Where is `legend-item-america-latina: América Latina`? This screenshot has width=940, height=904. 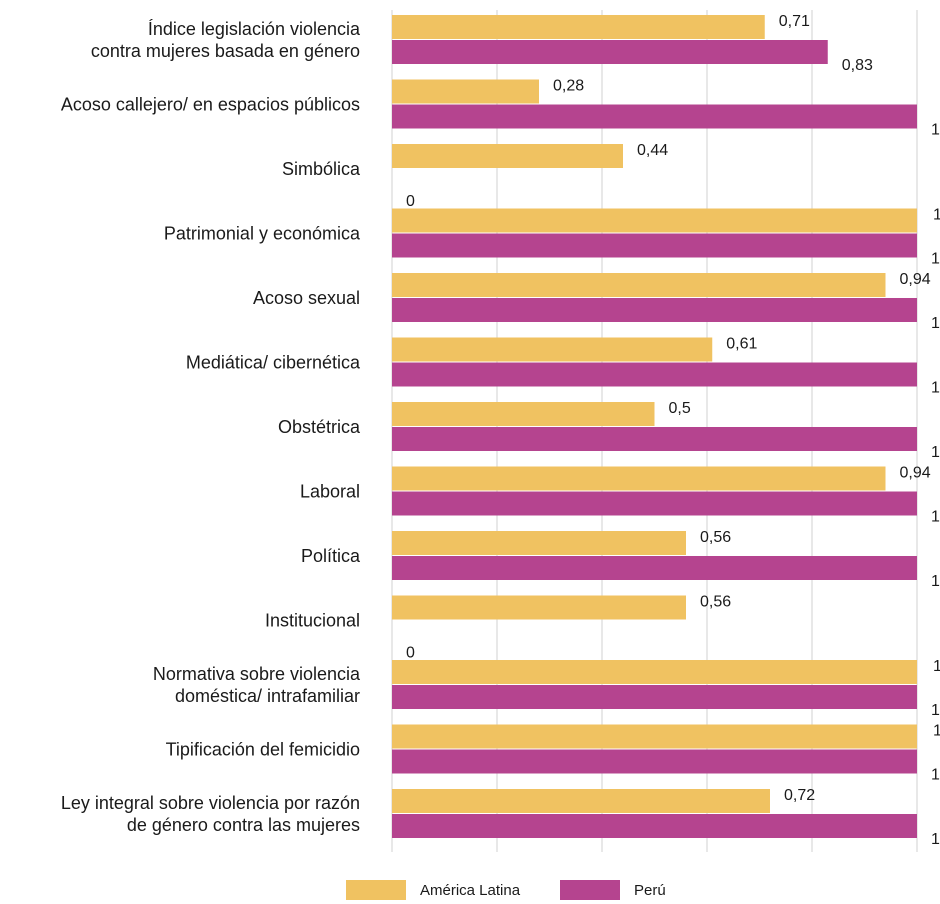
legend-item-america-latina: América Latina is located at coordinates (433, 890).